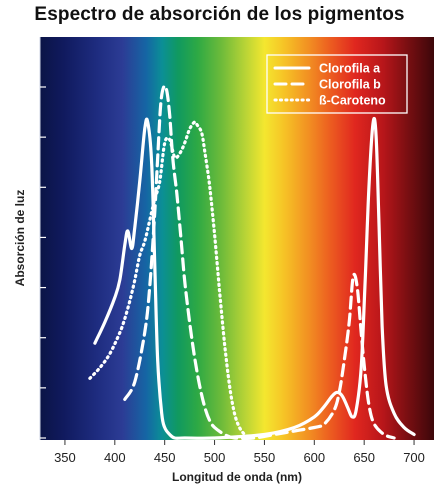  I want to click on x-tick-label: 550, so click(265, 457).